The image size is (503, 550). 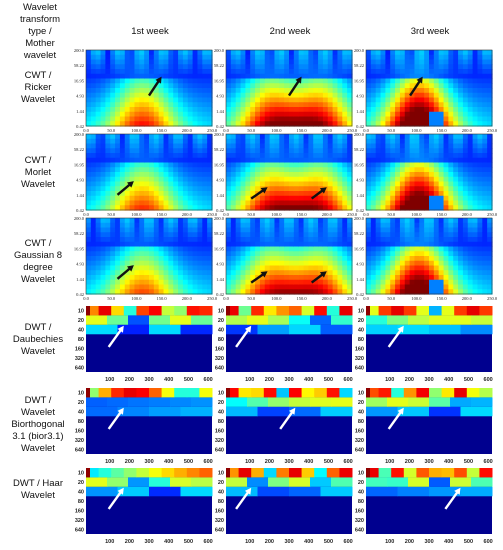 I want to click on corner-label-line-1: Wavelet, so click(x=40, y=7).